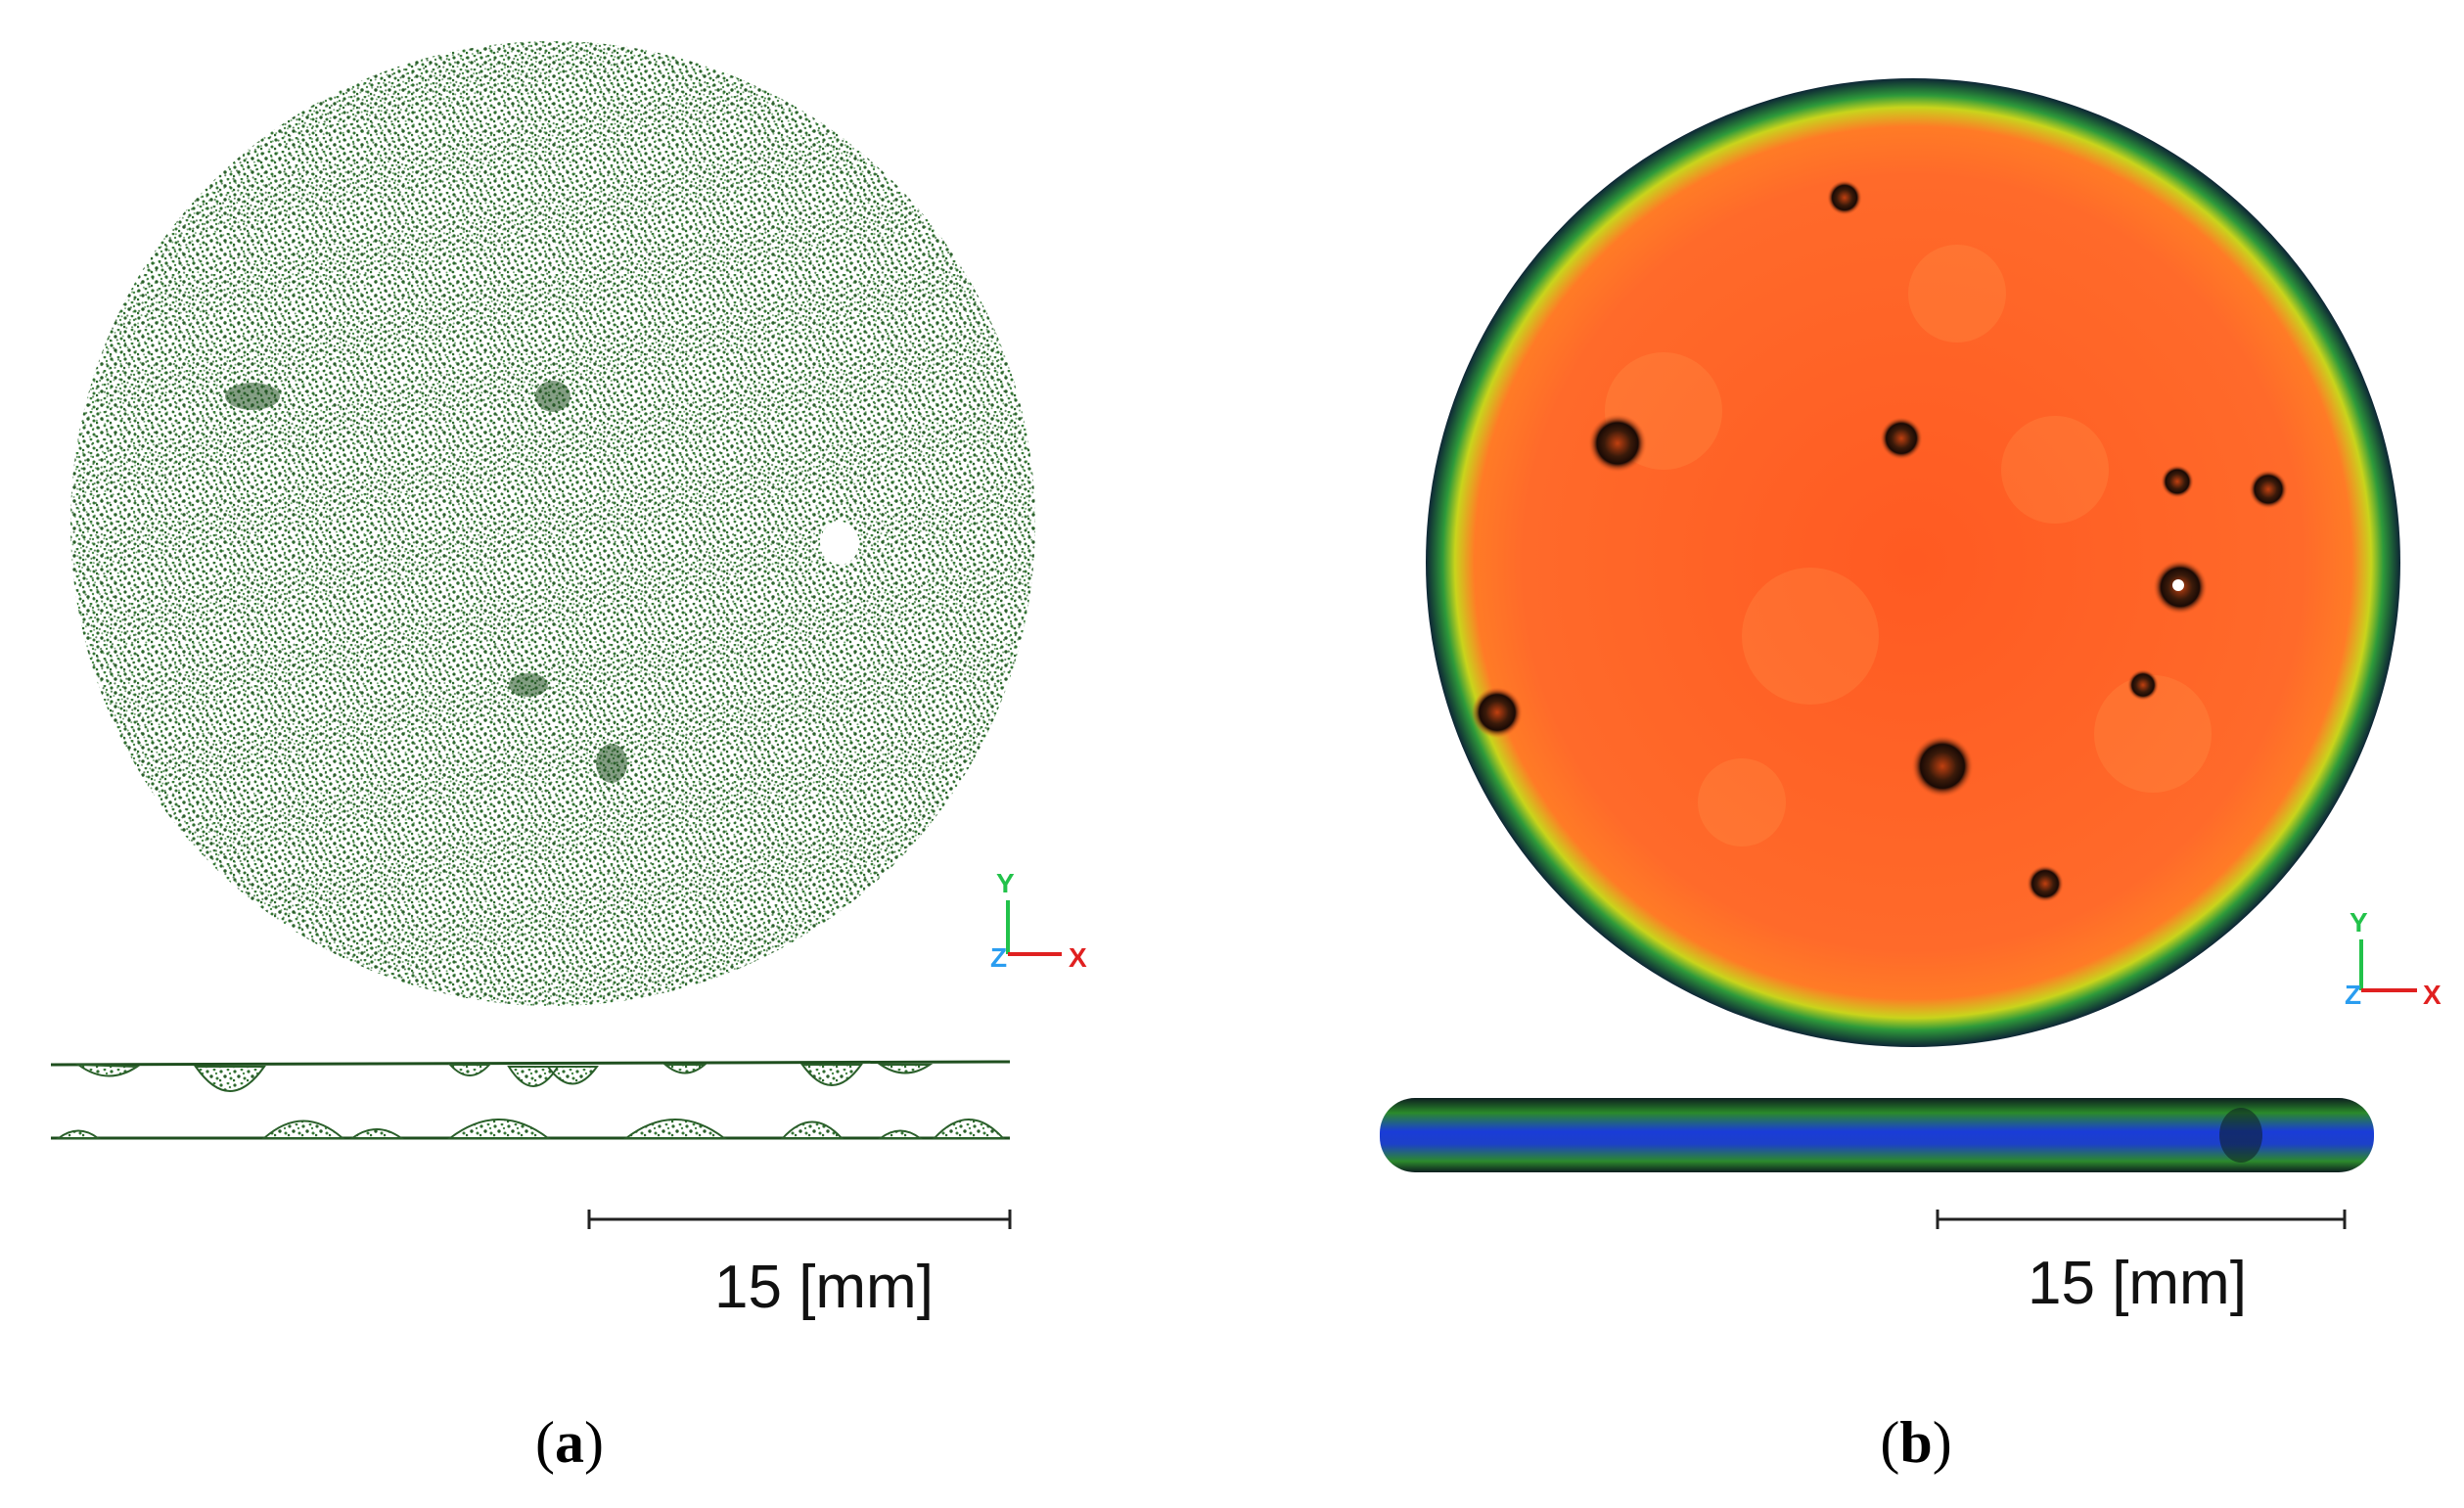 This screenshot has height=1508, width=2464. Describe the element at coordinates (1877, 1135) in the screenshot. I see `surface-side-profile` at that location.